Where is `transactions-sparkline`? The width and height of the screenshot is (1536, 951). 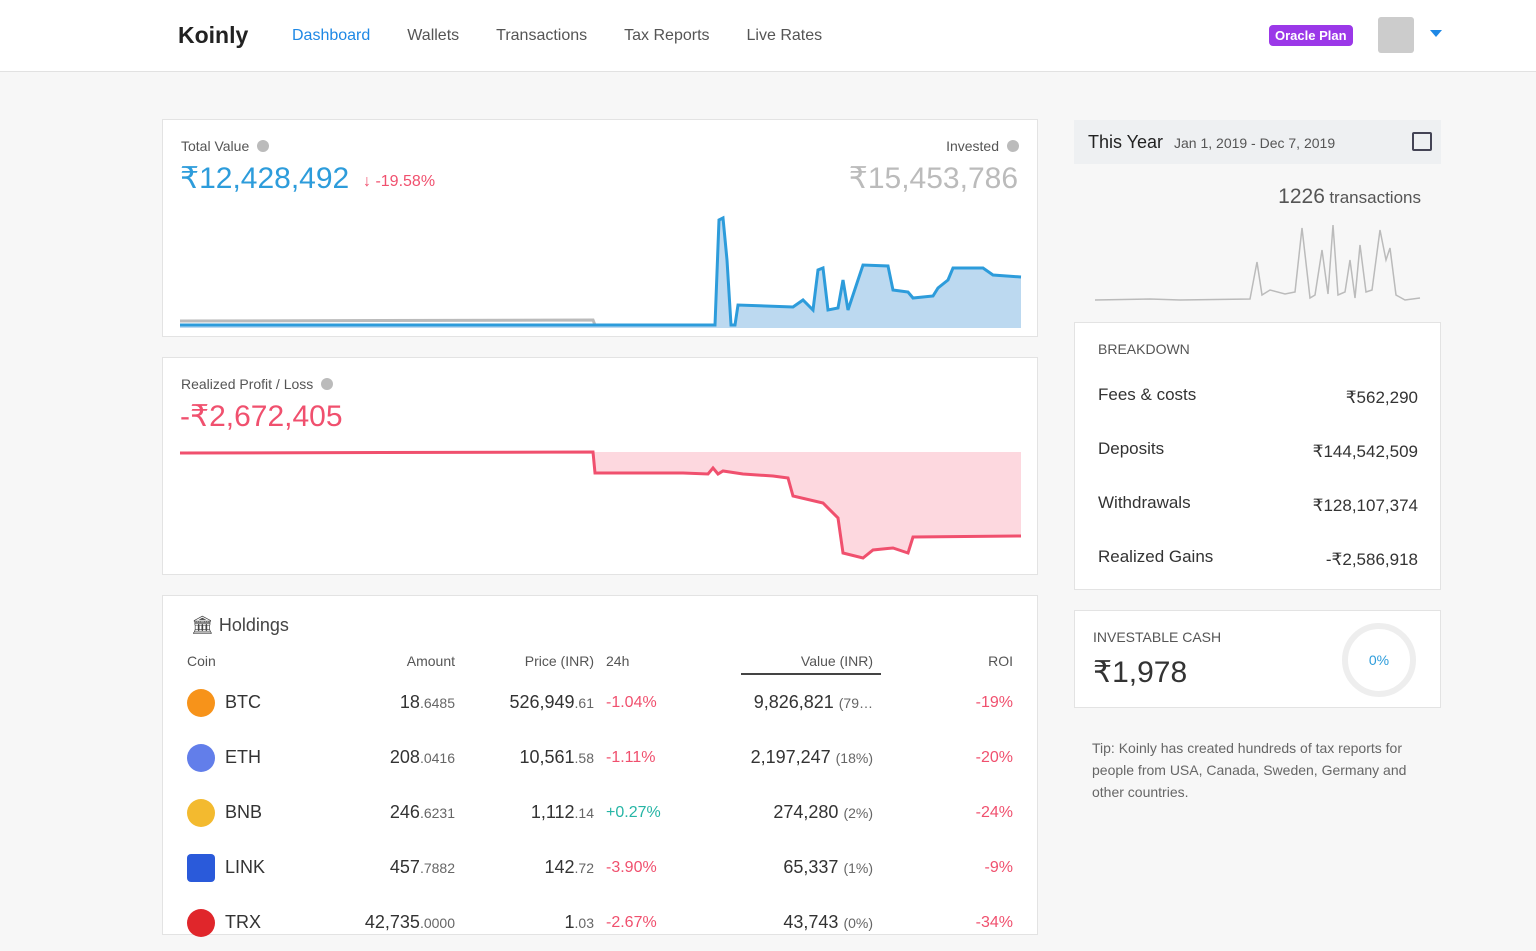
transactions-sparkline is located at coordinates (1257, 262).